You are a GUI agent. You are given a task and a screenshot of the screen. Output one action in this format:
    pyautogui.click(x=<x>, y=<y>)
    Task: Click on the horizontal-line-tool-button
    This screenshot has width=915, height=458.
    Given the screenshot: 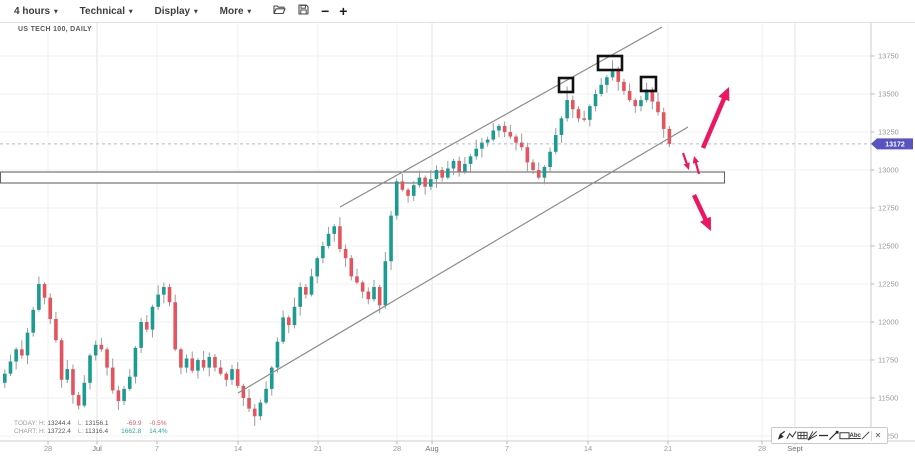 What is the action you would take?
    pyautogui.click(x=823, y=435)
    